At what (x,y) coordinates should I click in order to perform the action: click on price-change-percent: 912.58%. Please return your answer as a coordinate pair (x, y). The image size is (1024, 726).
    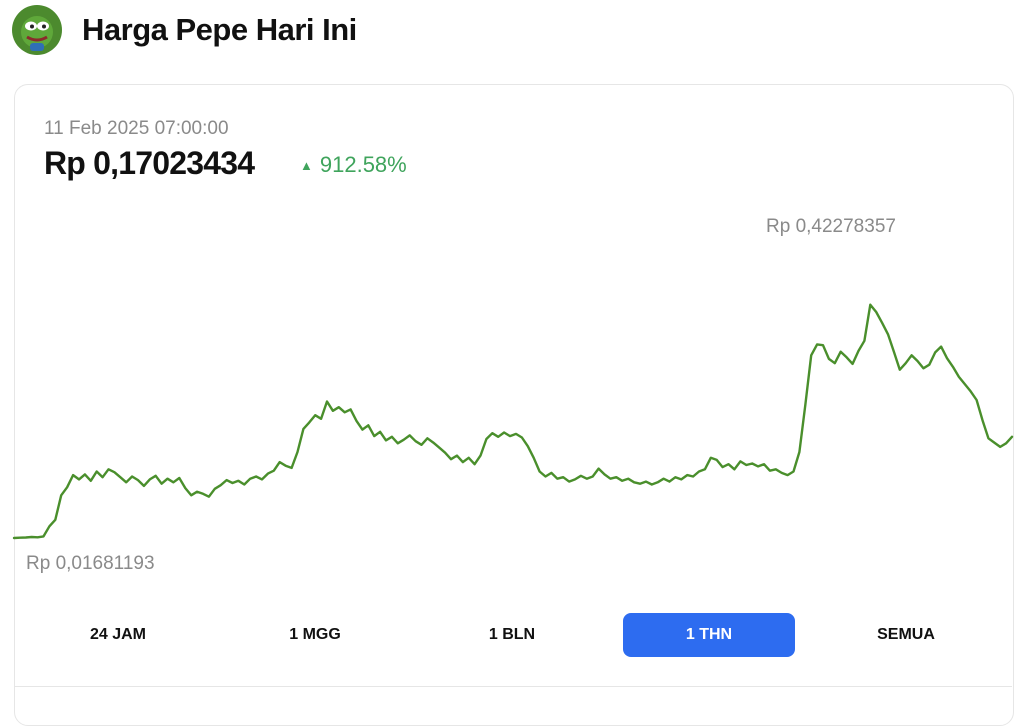
    Looking at the image, I should click on (363, 164).